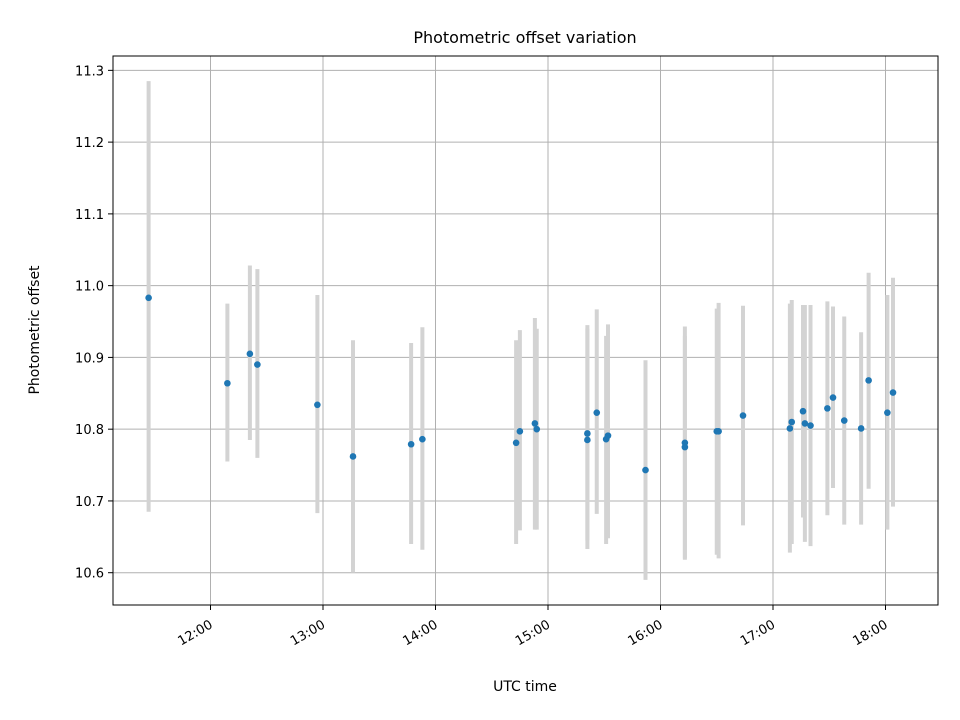  I want to click on y-tick-label: 10.7, so click(89, 502).